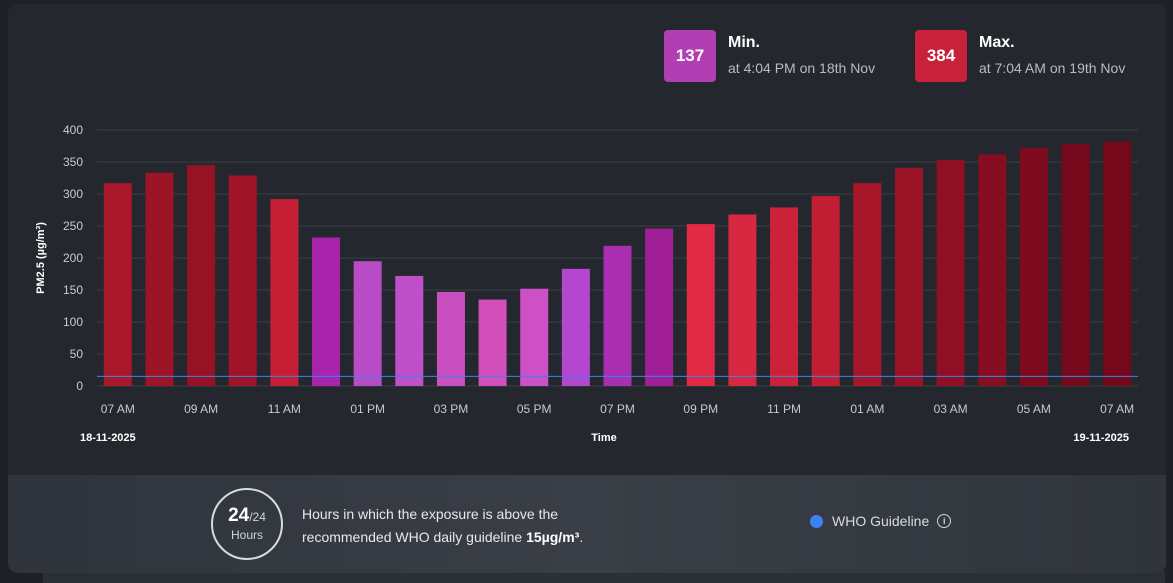 Image resolution: width=1173 pixels, height=583 pixels. What do you see at coordinates (744, 42) in the screenshot?
I see `min-title: Min.` at bounding box center [744, 42].